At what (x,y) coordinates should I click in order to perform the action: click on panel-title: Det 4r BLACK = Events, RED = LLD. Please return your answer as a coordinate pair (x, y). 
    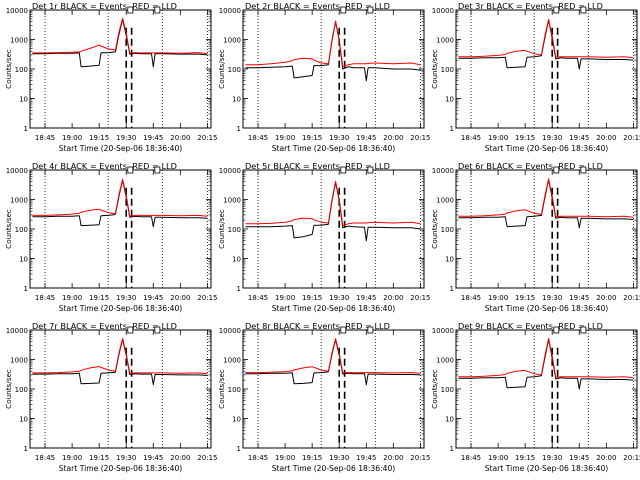
    Looking at the image, I should click on (104, 166).